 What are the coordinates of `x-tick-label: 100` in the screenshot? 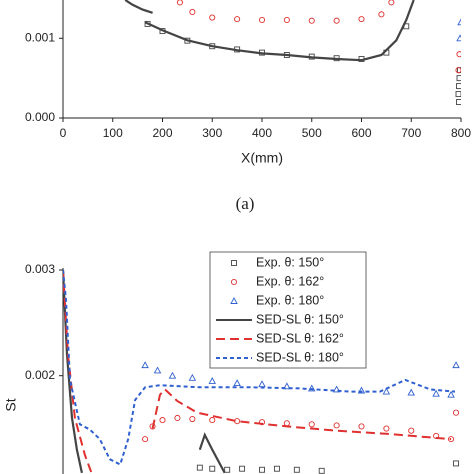 It's located at (113, 133).